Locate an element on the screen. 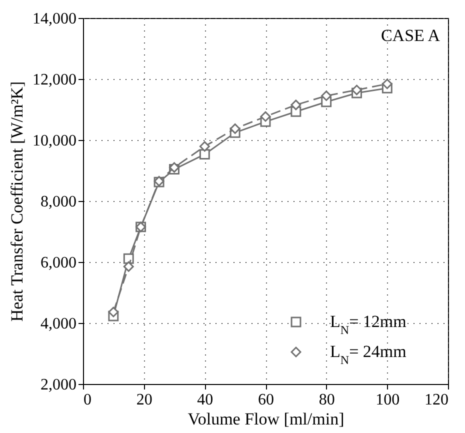 The height and width of the screenshot is (433, 465). x-tick-label: 20 is located at coordinates (144, 400).